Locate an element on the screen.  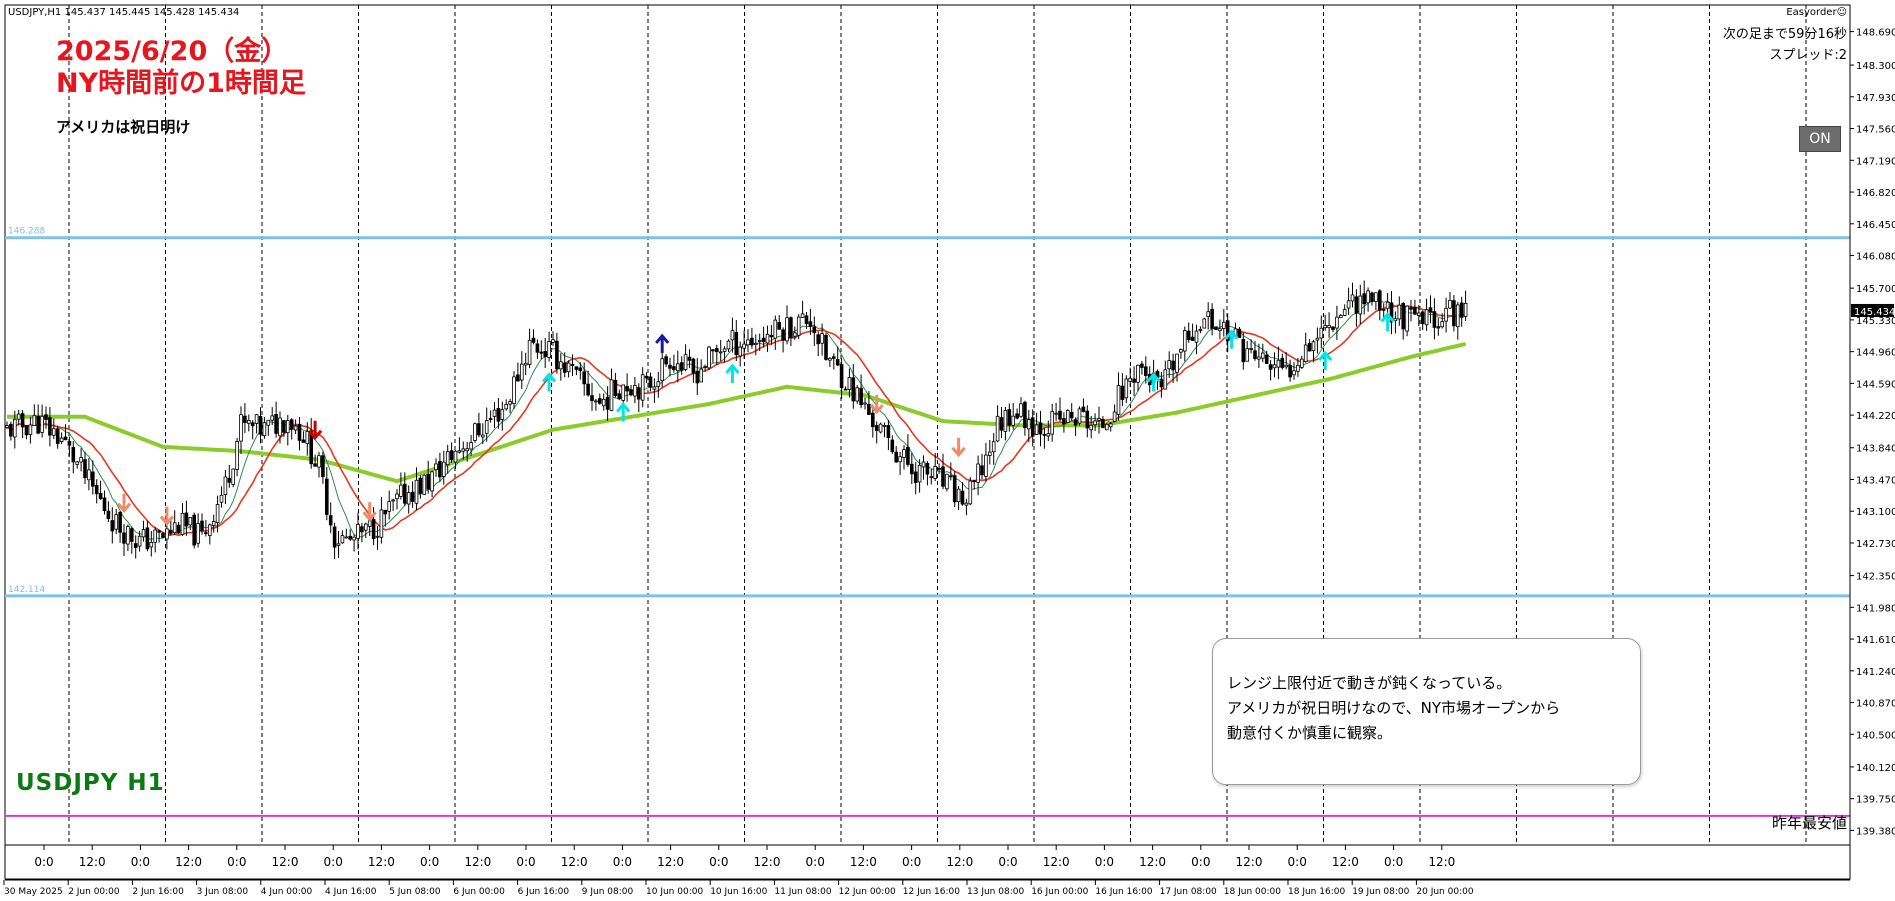
level-value: 142.114 is located at coordinates (26, 590).